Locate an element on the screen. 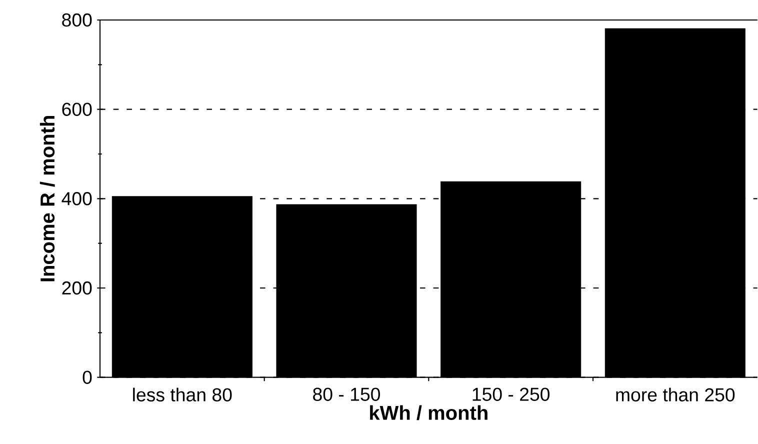 The image size is (758, 444). x-tick-label: 80 - 150 is located at coordinates (346, 394).